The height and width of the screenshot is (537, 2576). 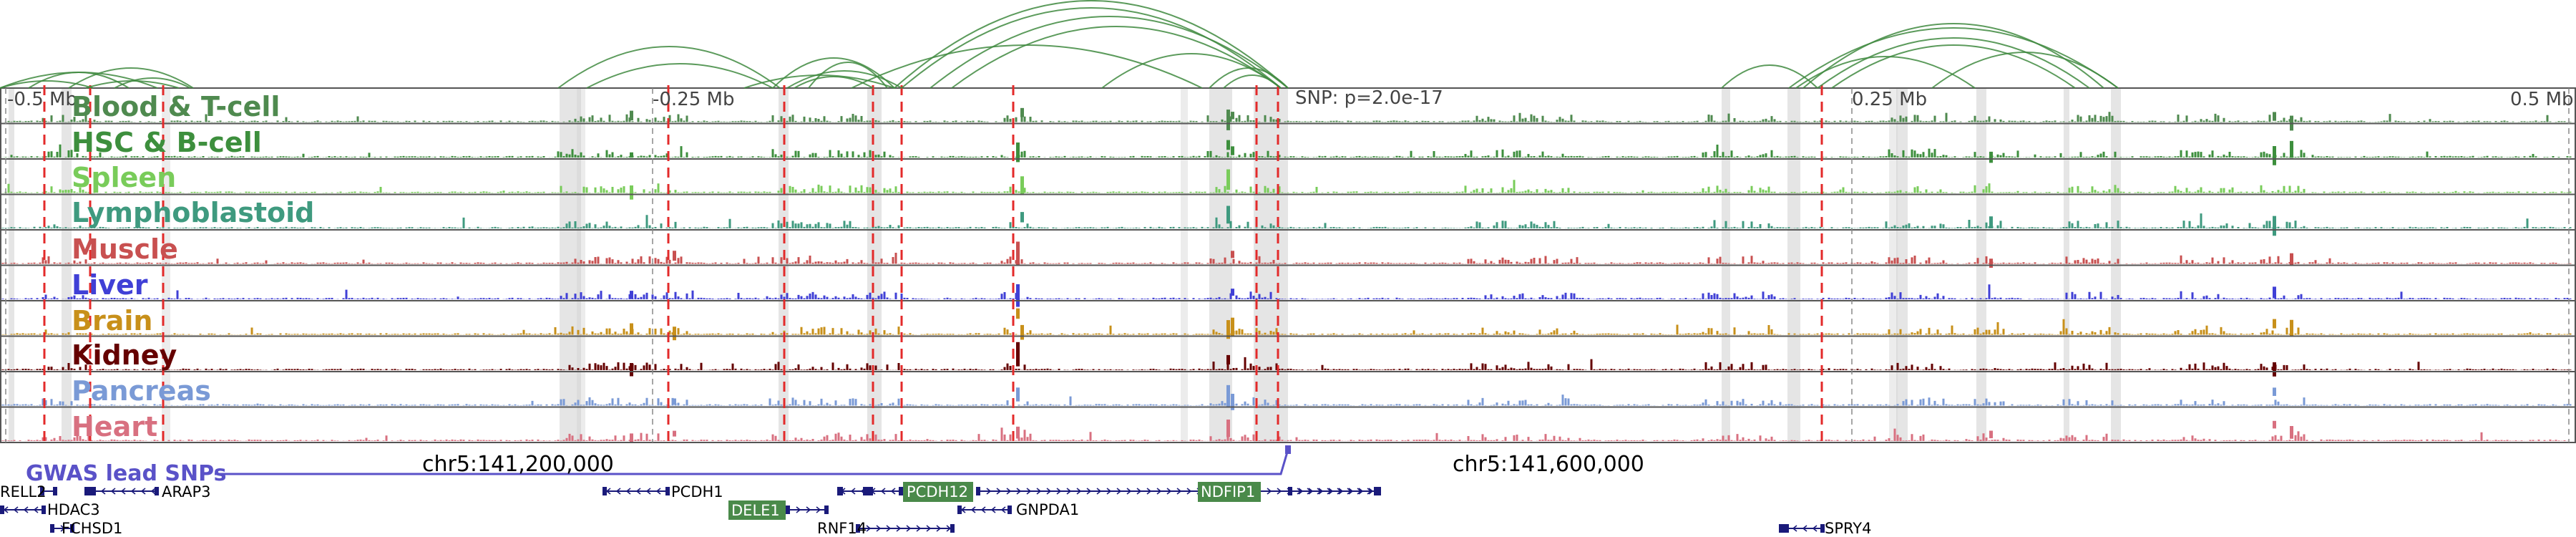 What do you see at coordinates (1889, 99) in the screenshot?
I see `axis-tick-label: 0.25 Mb` at bounding box center [1889, 99].